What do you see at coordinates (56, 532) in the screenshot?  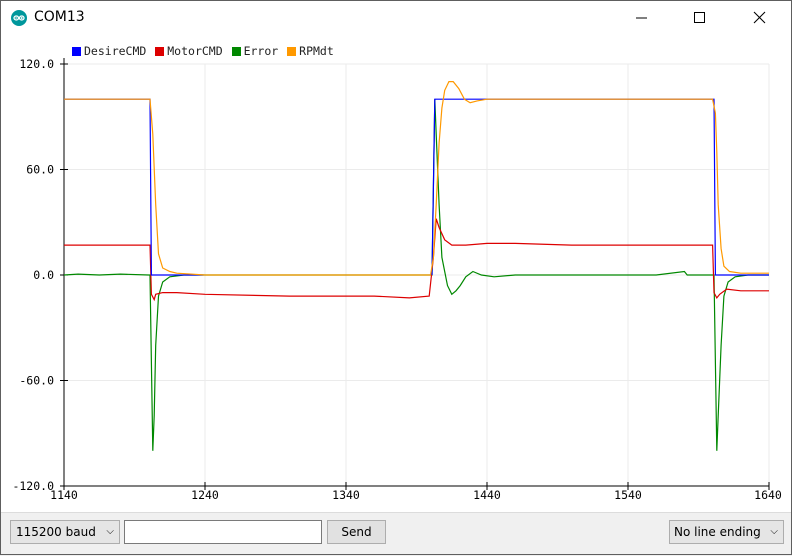 I see `baud-rate-value: 115200 baud` at bounding box center [56, 532].